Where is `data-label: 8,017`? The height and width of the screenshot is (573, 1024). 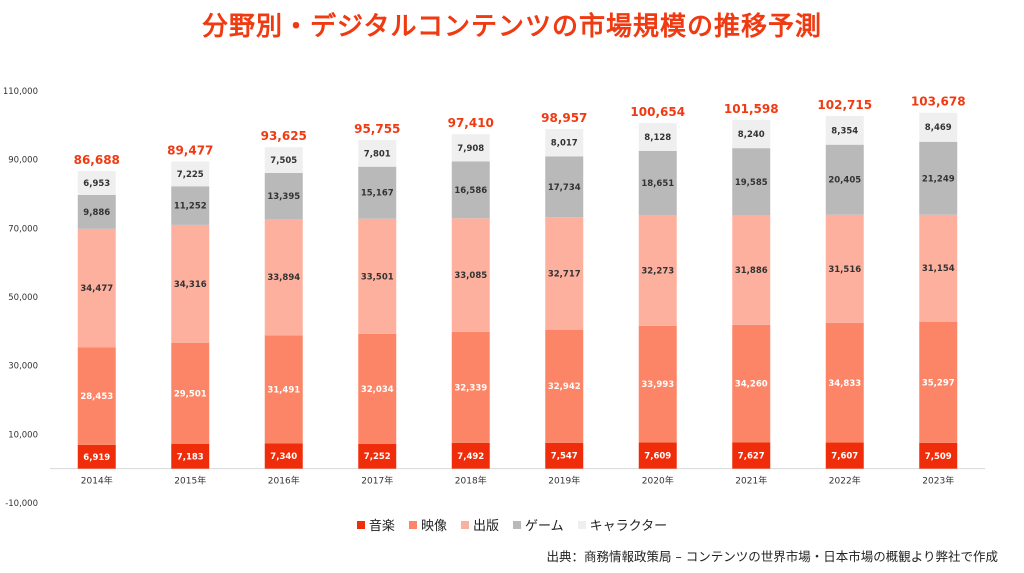
data-label: 8,017 is located at coordinates (564, 144).